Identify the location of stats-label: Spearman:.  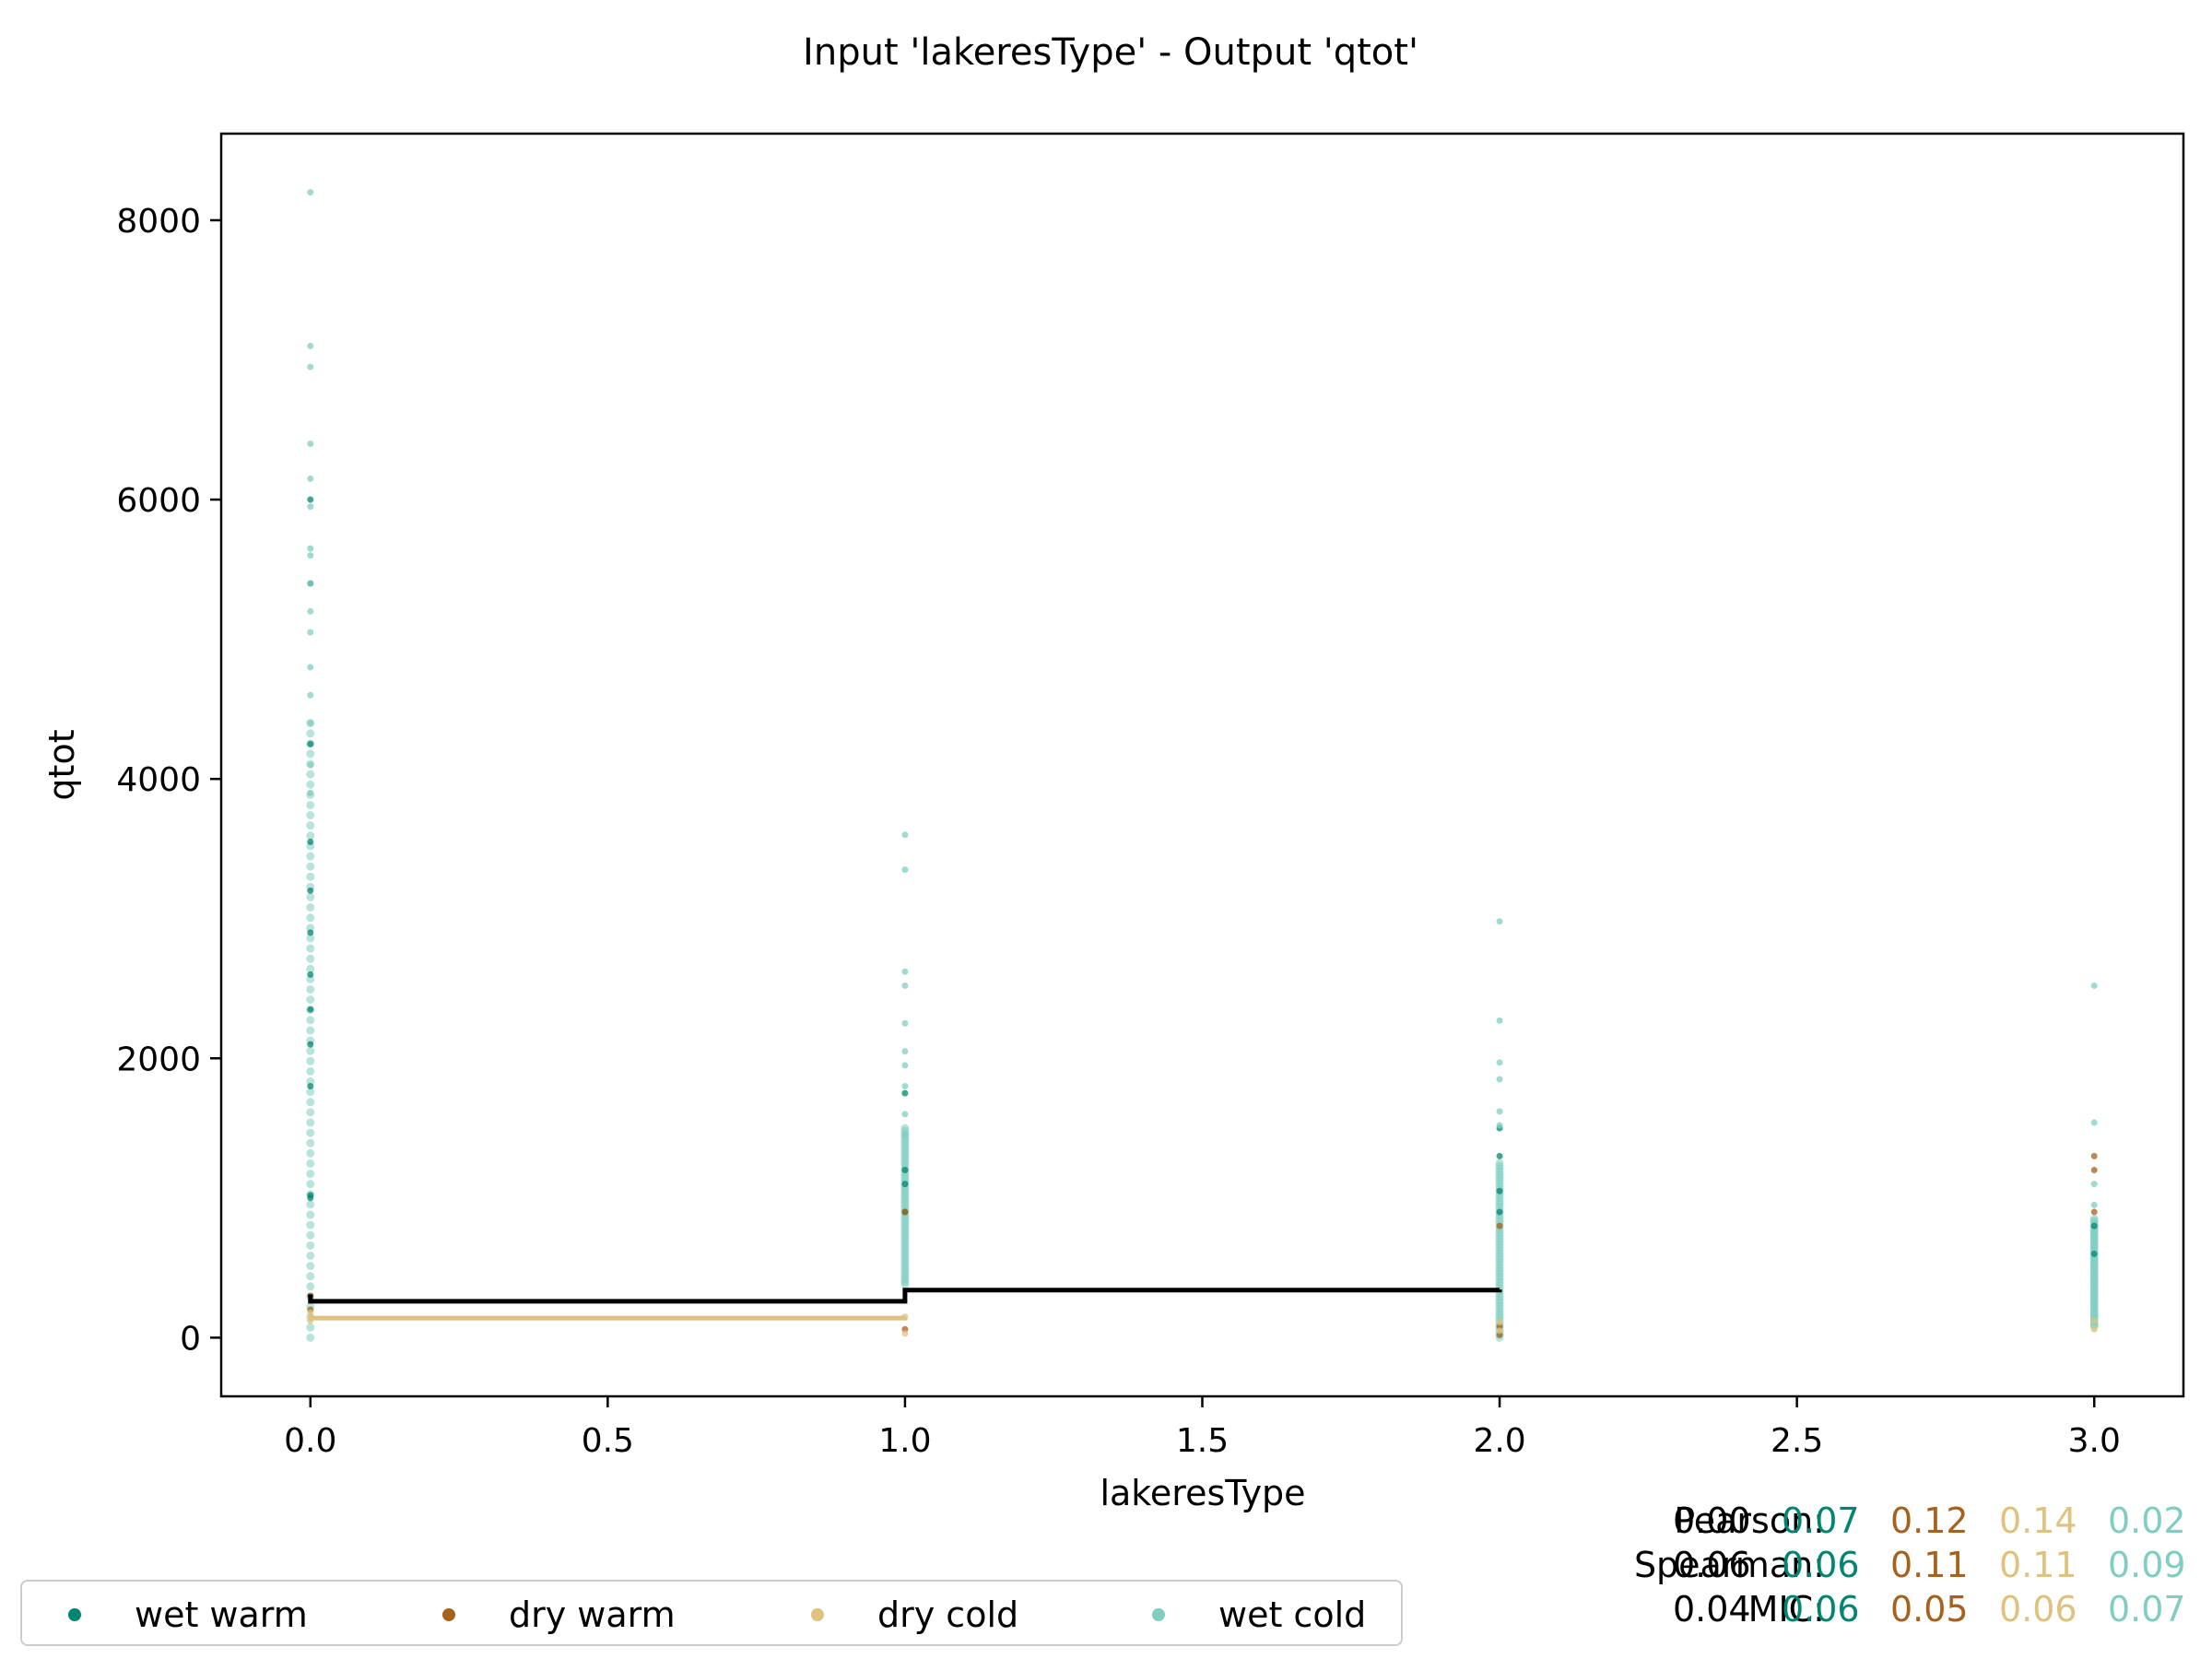
(1729, 1565).